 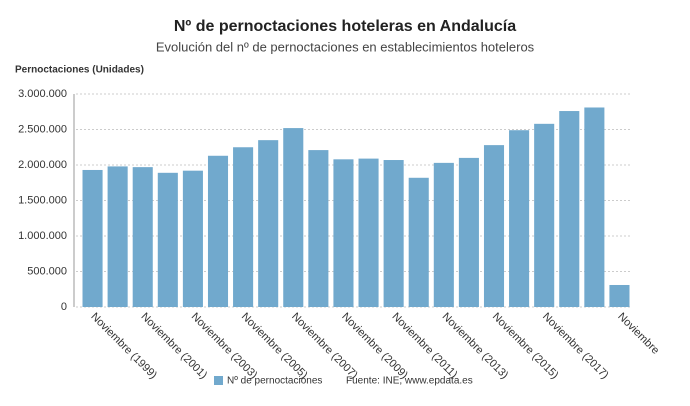 I want to click on y-tick-label: 0, so click(x=64, y=307).